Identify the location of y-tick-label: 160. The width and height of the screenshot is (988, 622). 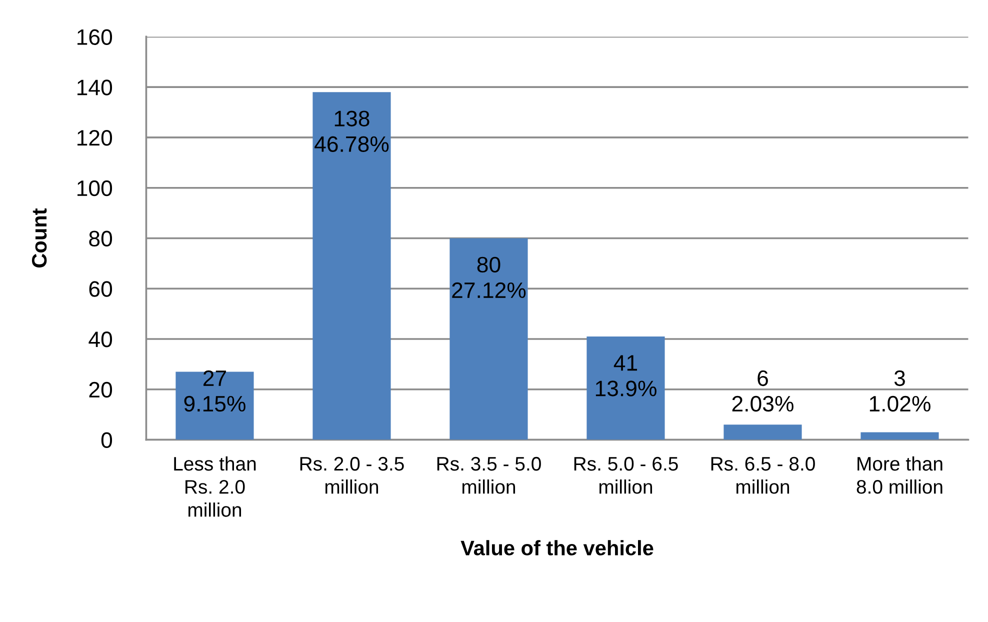
(95, 37).